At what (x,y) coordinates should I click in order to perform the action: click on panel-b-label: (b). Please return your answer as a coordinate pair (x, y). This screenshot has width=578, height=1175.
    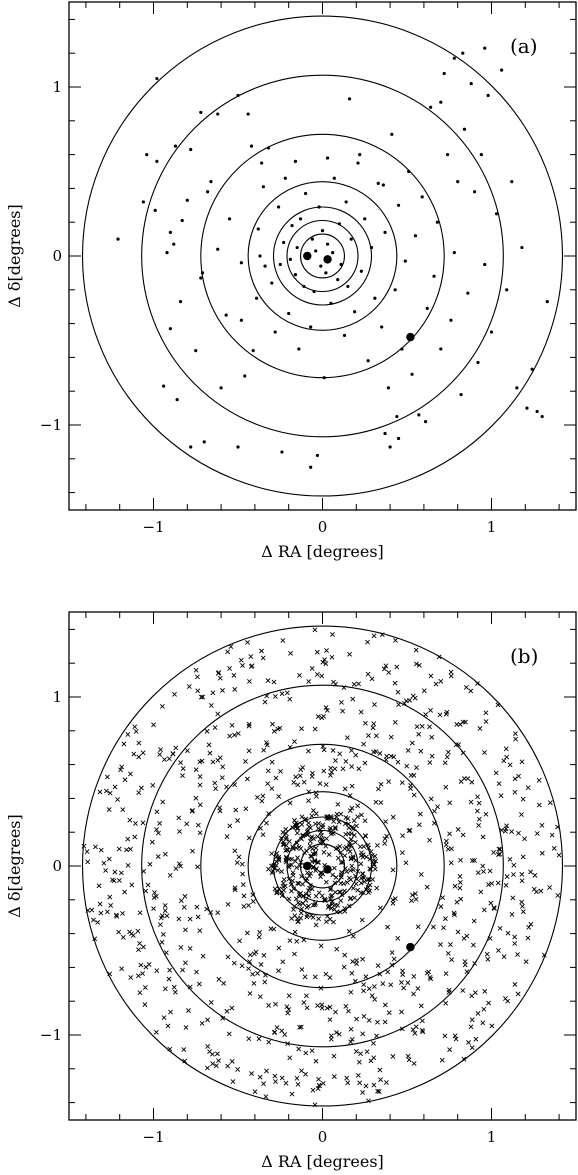
    Looking at the image, I should click on (524, 656).